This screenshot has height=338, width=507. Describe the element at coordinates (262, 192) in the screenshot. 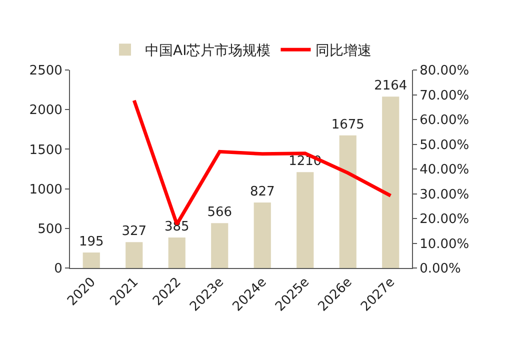

I see `data-label: 827` at that location.